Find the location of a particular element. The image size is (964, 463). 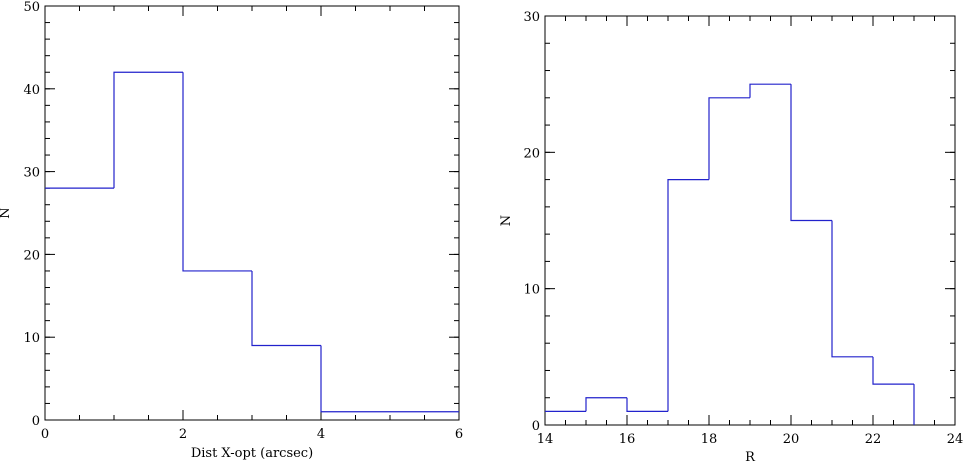

x-tick-label: 2 is located at coordinates (183, 434).